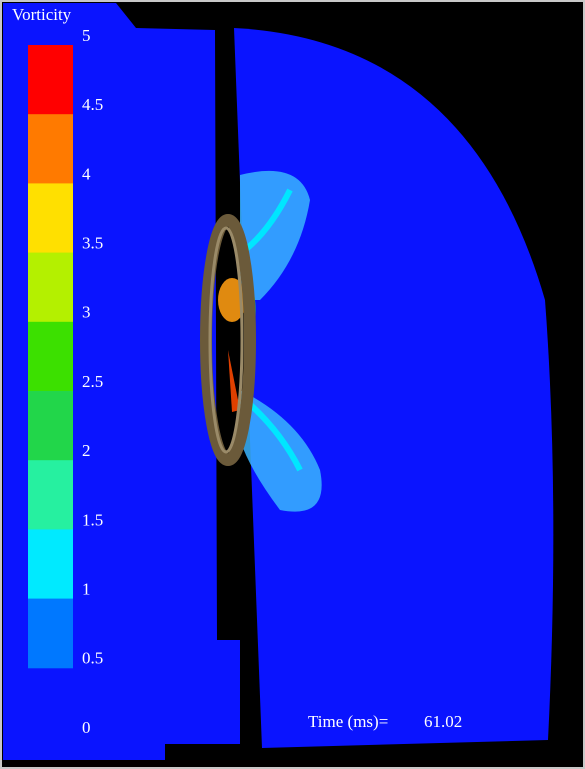 This screenshot has height=769, width=585. What do you see at coordinates (86, 35) in the screenshot?
I see `colorbar-tick-label: 5` at bounding box center [86, 35].